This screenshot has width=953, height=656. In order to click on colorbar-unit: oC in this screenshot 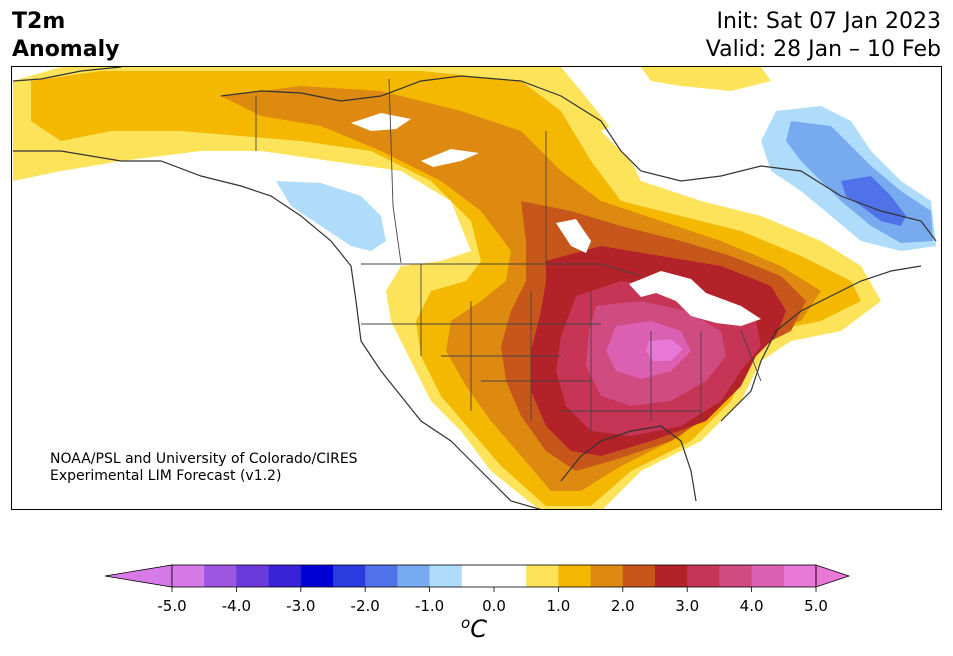, I will do `click(474, 628)`.